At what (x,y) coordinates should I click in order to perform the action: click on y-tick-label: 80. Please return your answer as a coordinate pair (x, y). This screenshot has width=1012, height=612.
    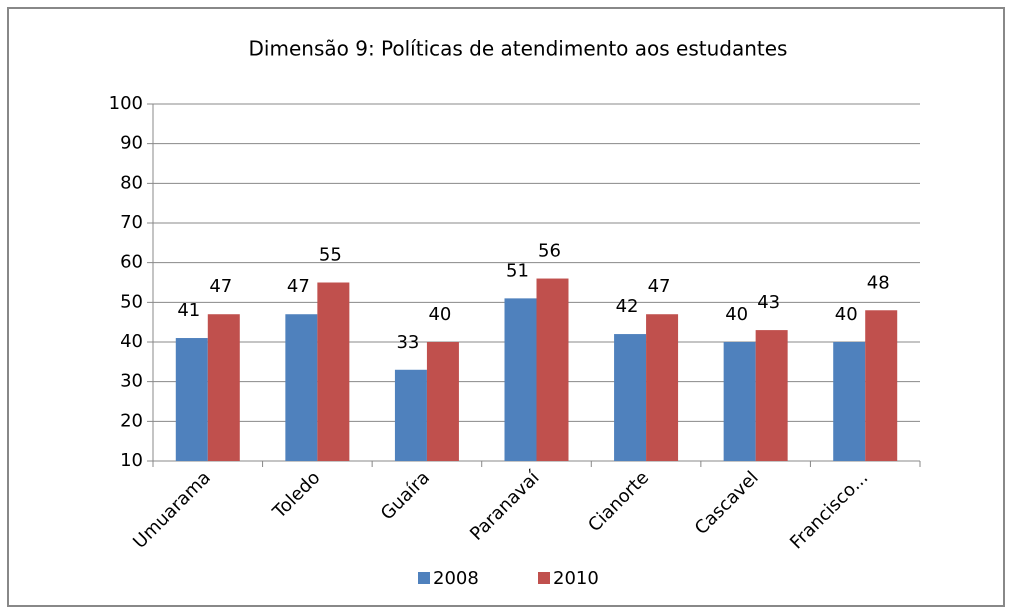
    Looking at the image, I should click on (131, 182).